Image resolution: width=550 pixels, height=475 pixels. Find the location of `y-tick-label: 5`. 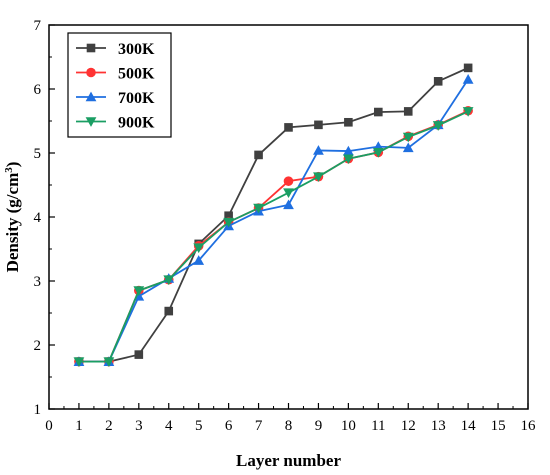

y-tick-label: 5 is located at coordinates (38, 154).